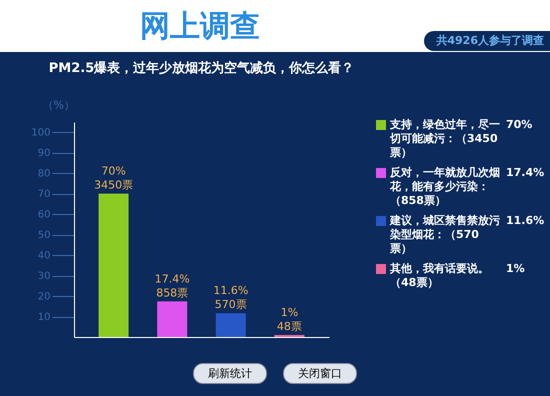 The image size is (550, 396). What do you see at coordinates (44, 276) in the screenshot?
I see `y-tick-label: 30` at bounding box center [44, 276].